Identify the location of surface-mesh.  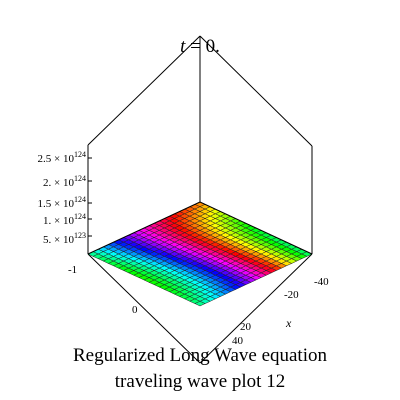
(200, 254).